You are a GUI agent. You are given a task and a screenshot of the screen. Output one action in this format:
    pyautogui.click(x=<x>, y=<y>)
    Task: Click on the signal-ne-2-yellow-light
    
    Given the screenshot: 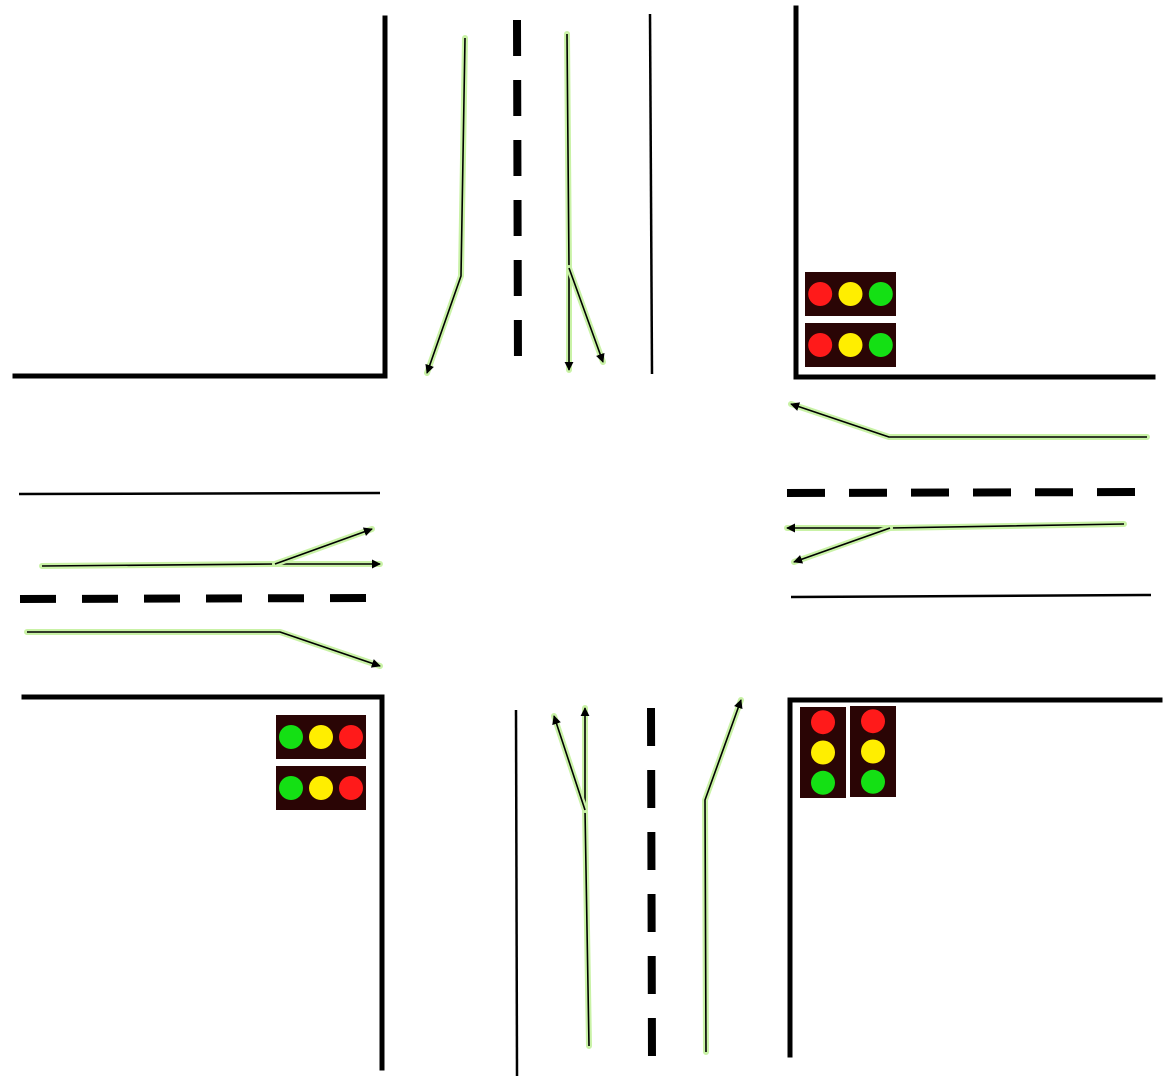 What is the action you would take?
    pyautogui.click(x=850, y=345)
    